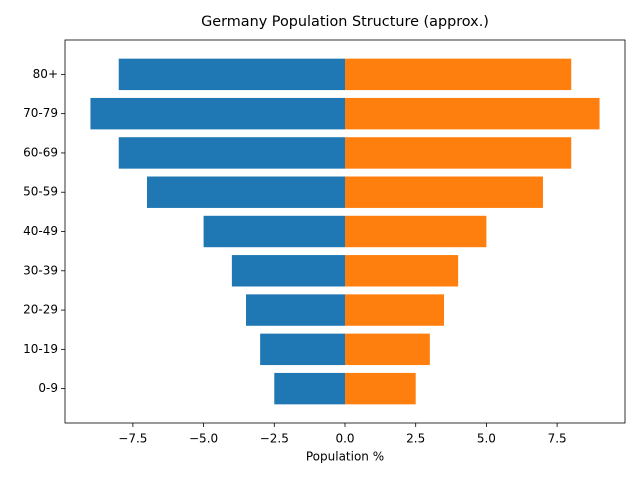 The height and width of the screenshot is (480, 640). I want to click on x-tick-label: −2.5, so click(274, 439).